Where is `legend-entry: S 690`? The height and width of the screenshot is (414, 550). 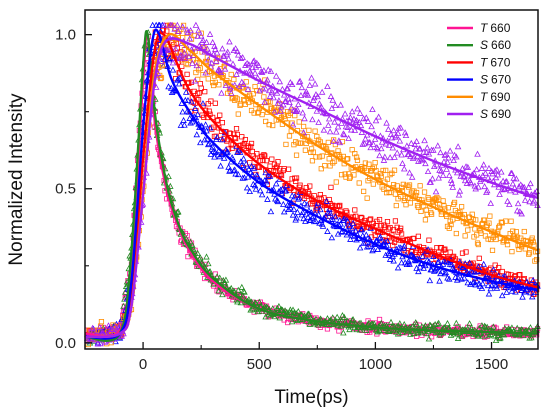
legend-entry: S 690 is located at coordinates (495, 114).